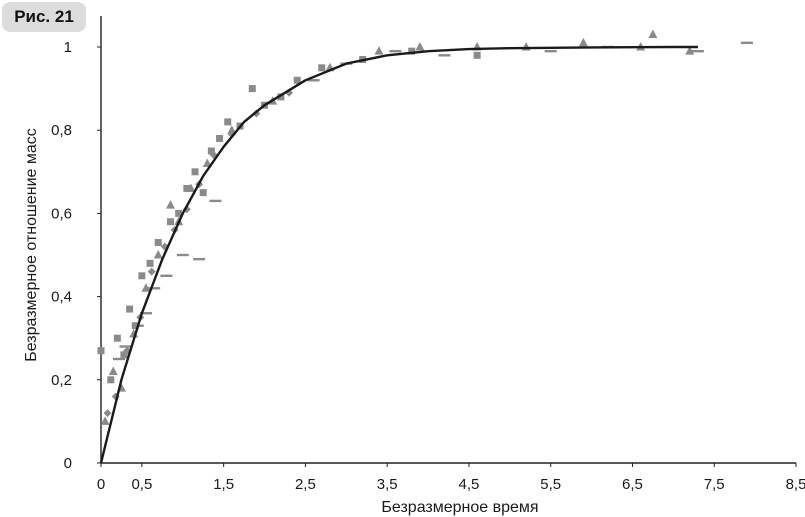 The width and height of the screenshot is (805, 517). Describe the element at coordinates (469, 484) in the screenshot. I see `x-tick-label: 4,5` at that location.